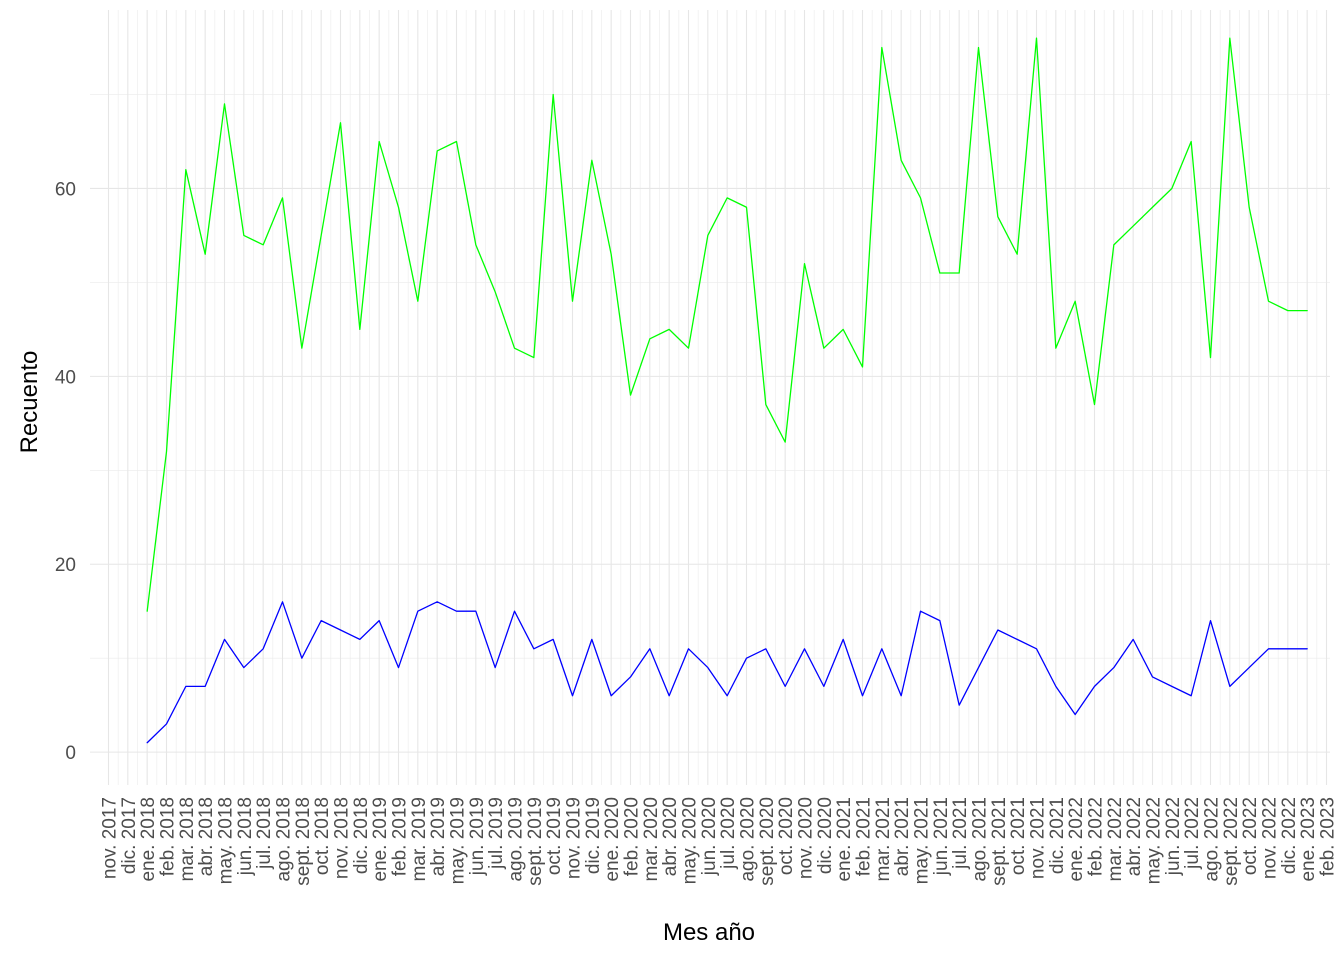  I want to click on x-tick-label: oct. 2021, so click(1018, 836).